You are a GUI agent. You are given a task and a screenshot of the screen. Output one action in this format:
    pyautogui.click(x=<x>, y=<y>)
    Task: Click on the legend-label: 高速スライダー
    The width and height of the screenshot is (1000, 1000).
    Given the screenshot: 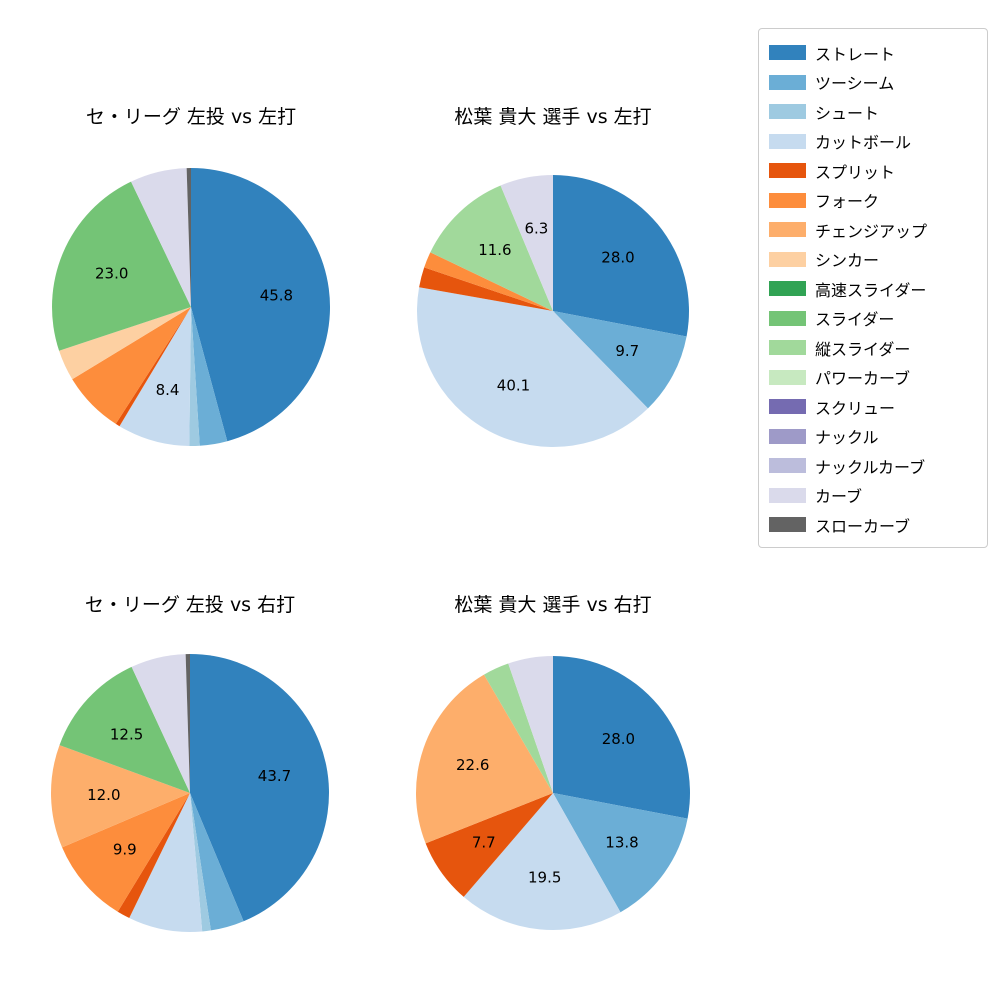 What is the action you would take?
    pyautogui.click(x=871, y=290)
    